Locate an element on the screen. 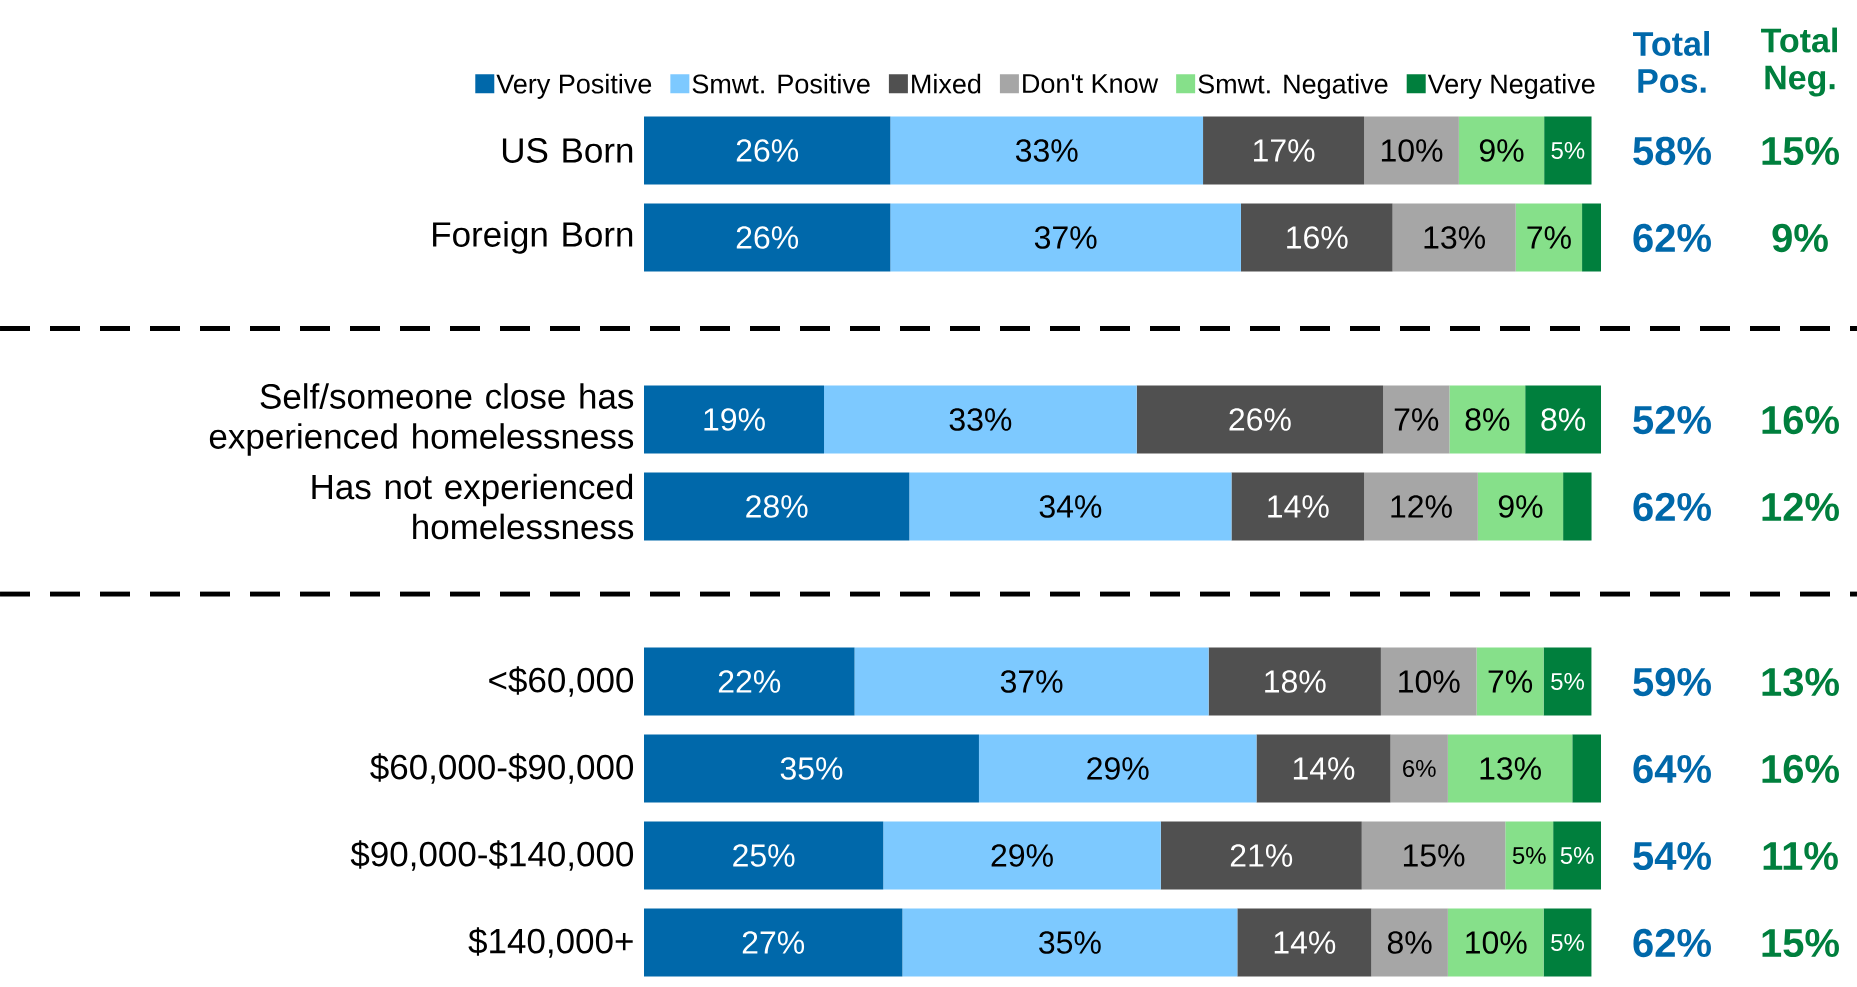 This screenshot has height=987, width=1857. data-label: 22% is located at coordinates (749, 681).